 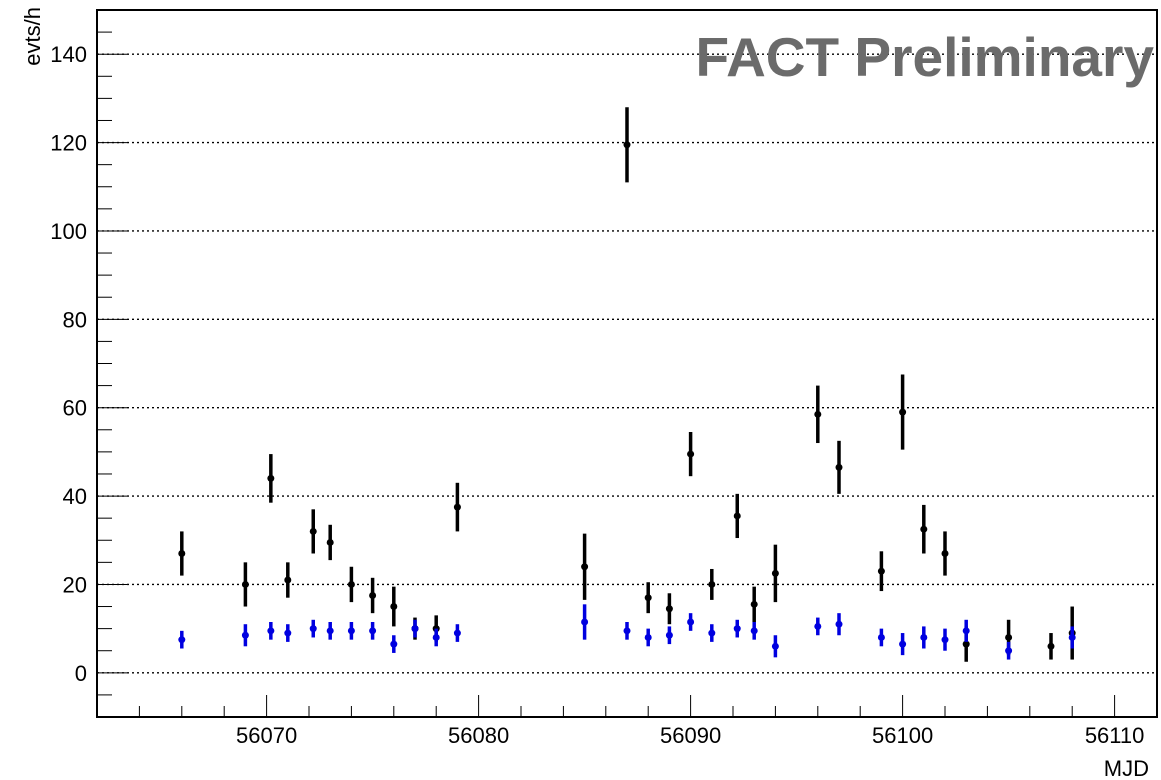 I want to click on y-tick-label: 80, so click(x=75, y=319).